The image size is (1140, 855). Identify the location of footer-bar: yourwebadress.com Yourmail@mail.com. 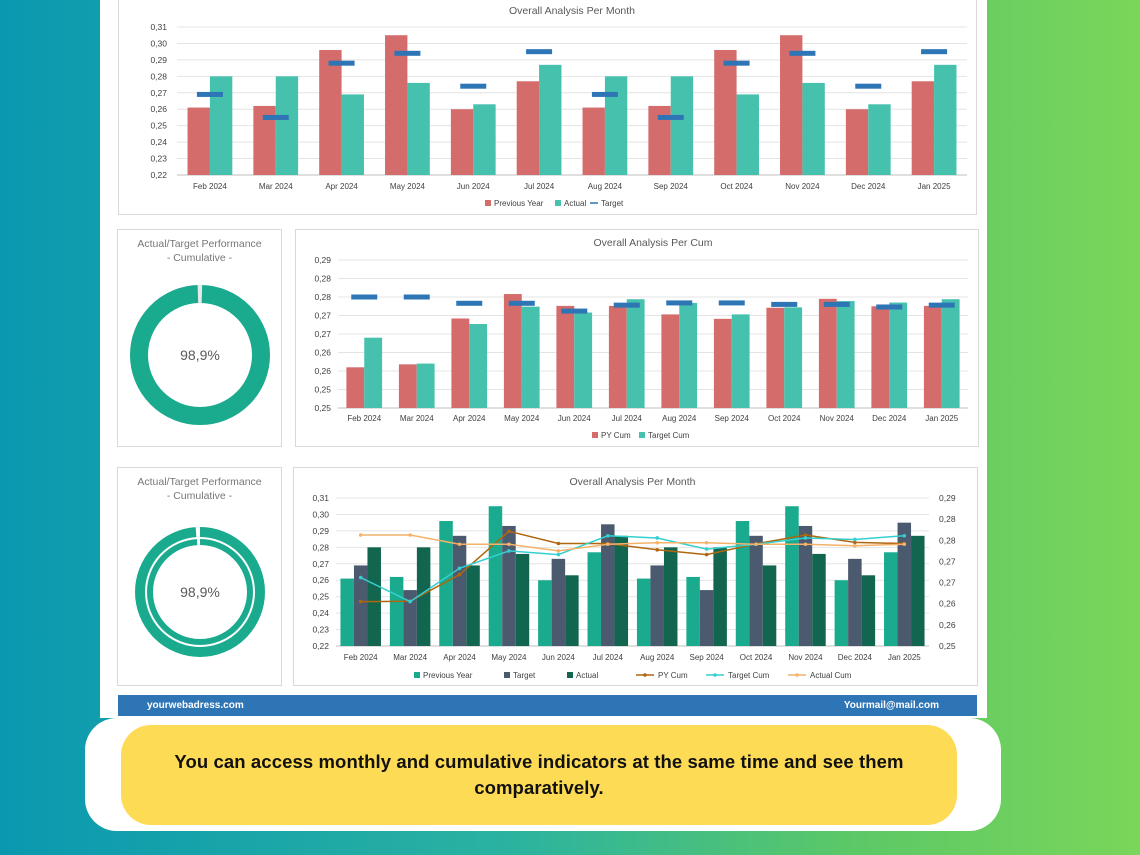
(547, 705).